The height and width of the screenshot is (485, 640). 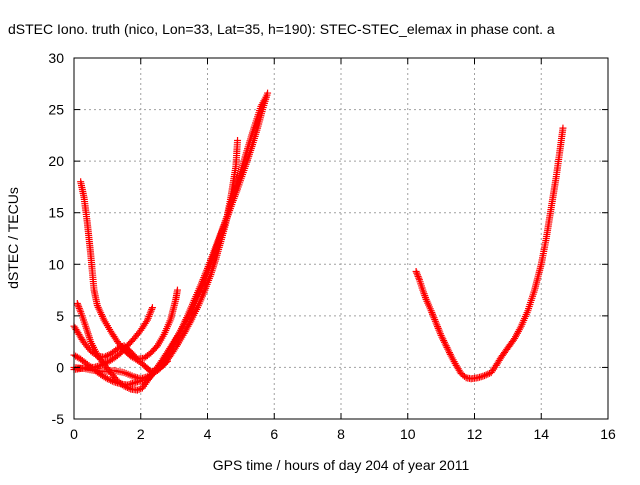 I want to click on y-axis-label: dSTEC / TECUs, so click(x=13, y=238).